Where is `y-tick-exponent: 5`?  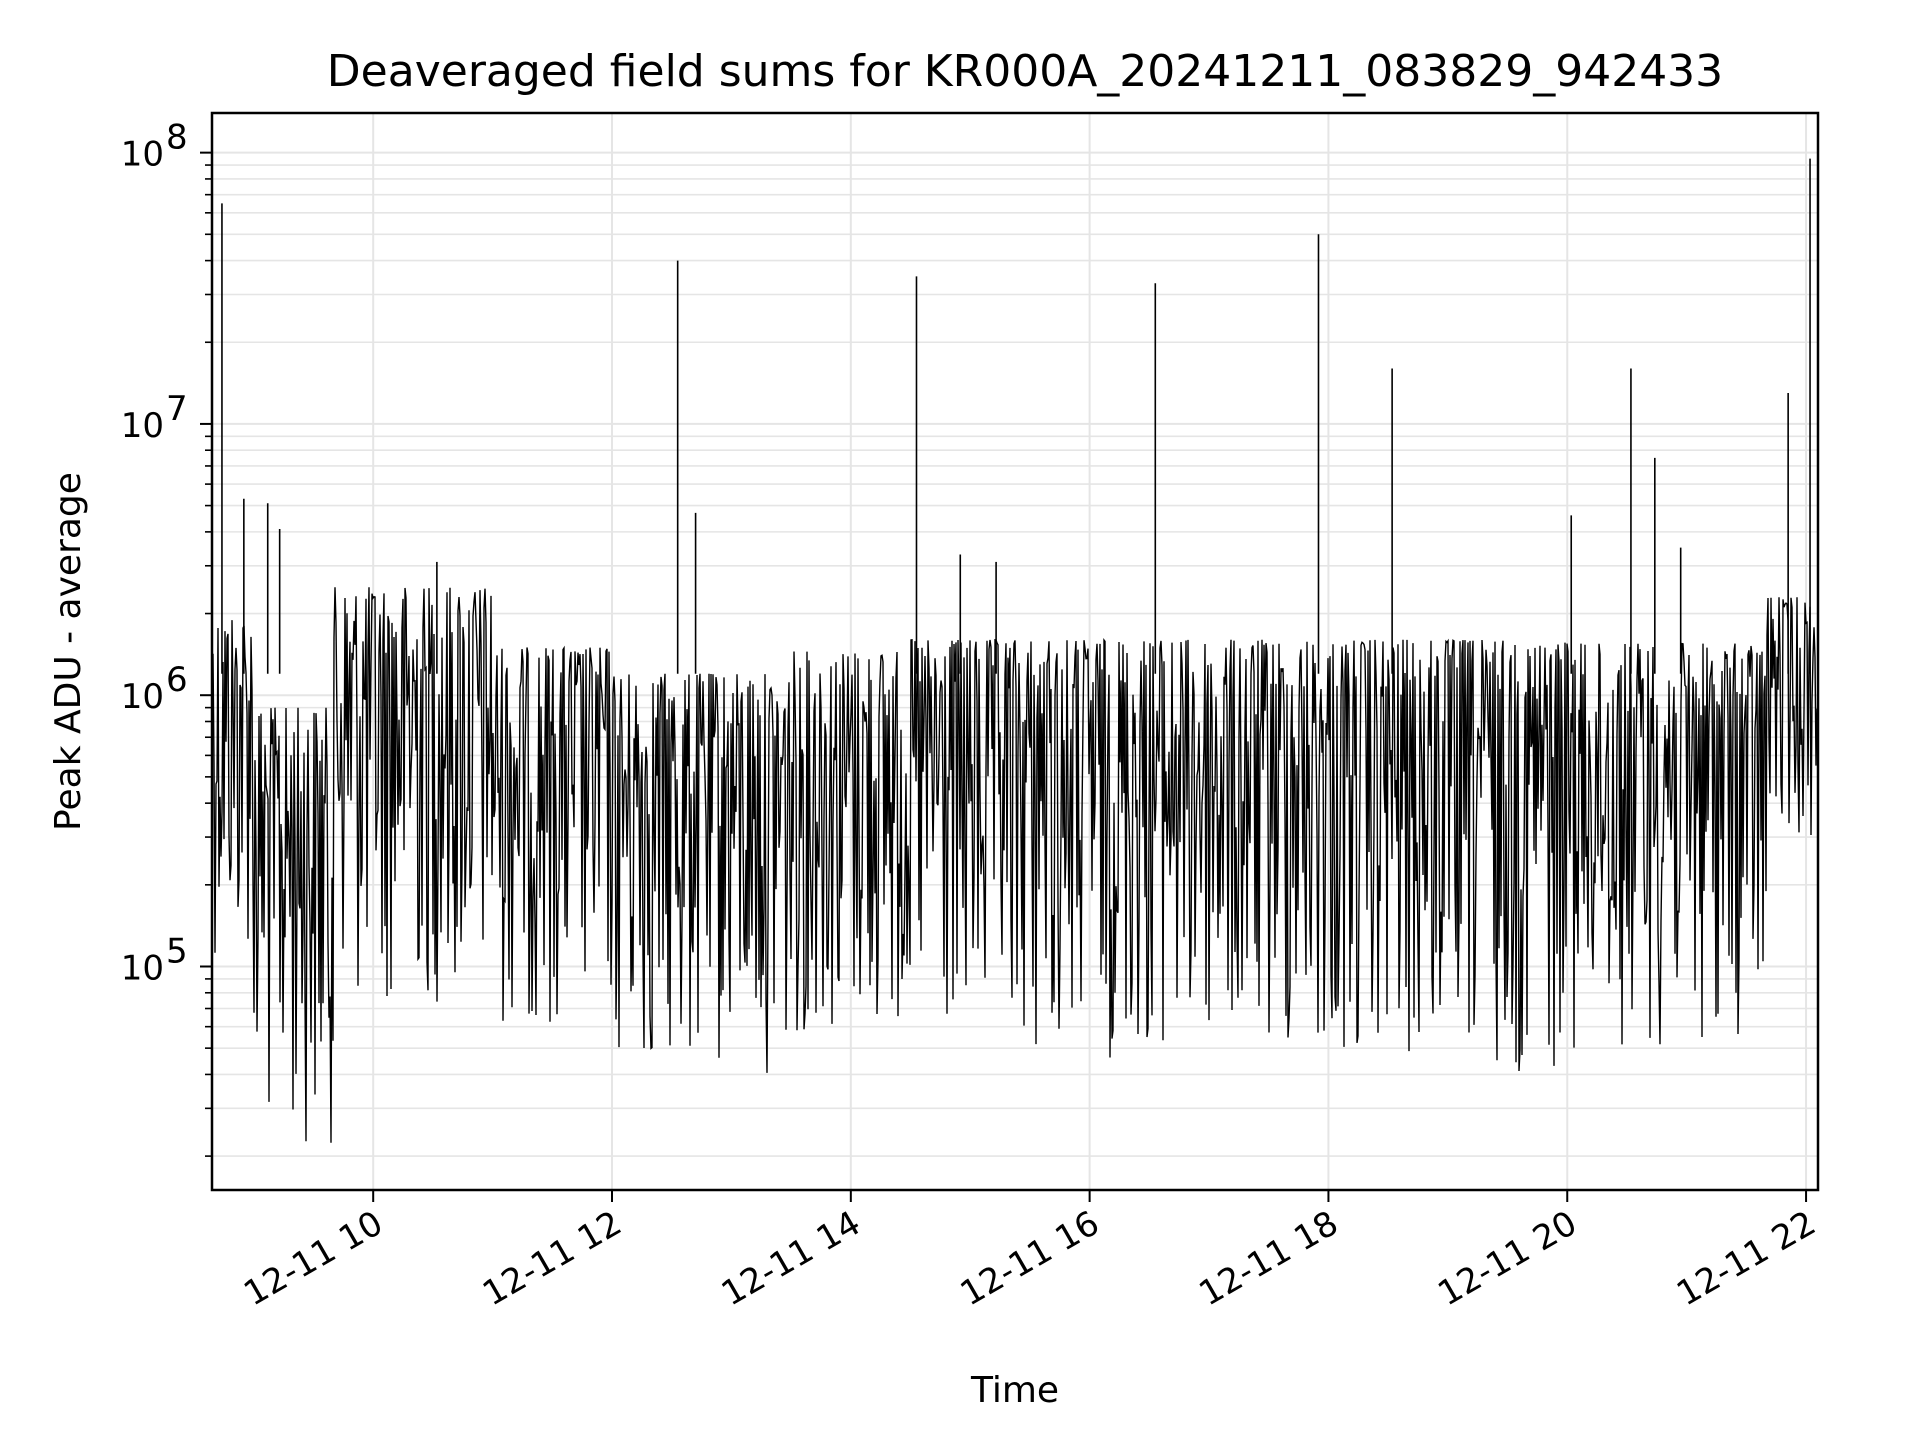 y-tick-exponent: 5 is located at coordinates (177, 951).